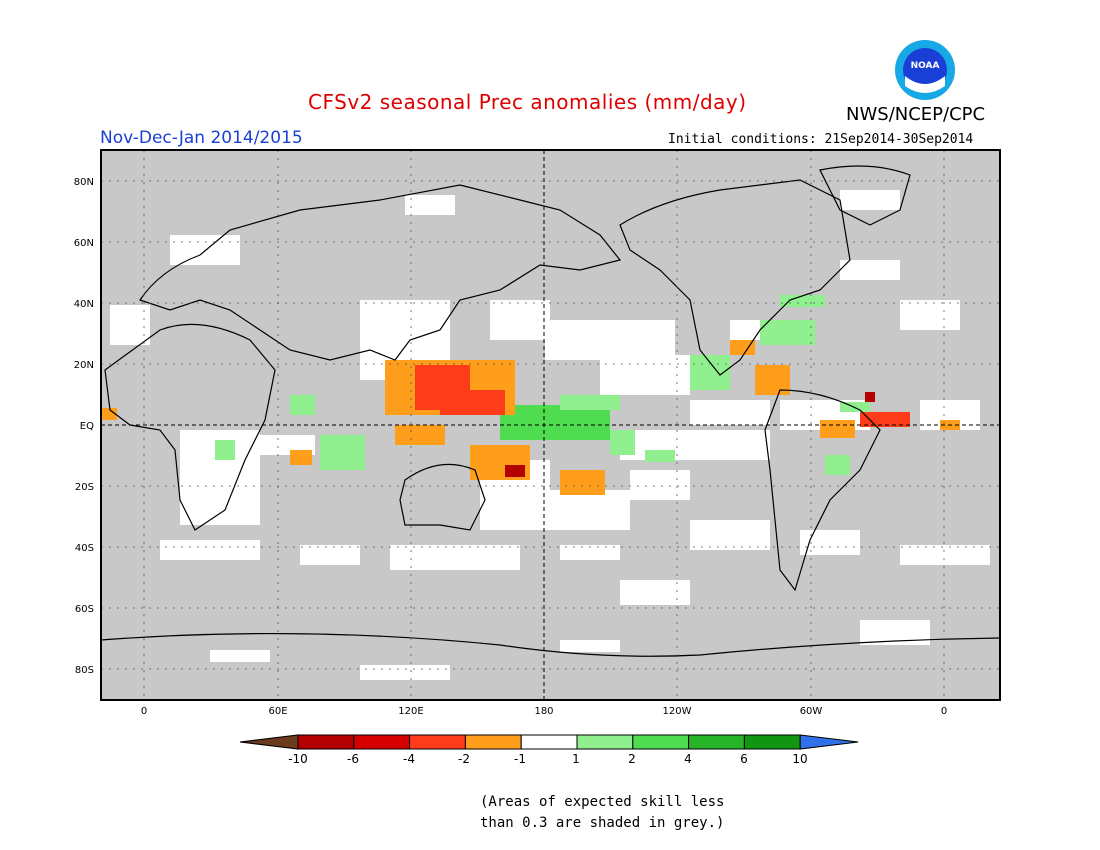 The height and width of the screenshot is (850, 1100). I want to click on wet-anomaly-areas, so click(542, 385).